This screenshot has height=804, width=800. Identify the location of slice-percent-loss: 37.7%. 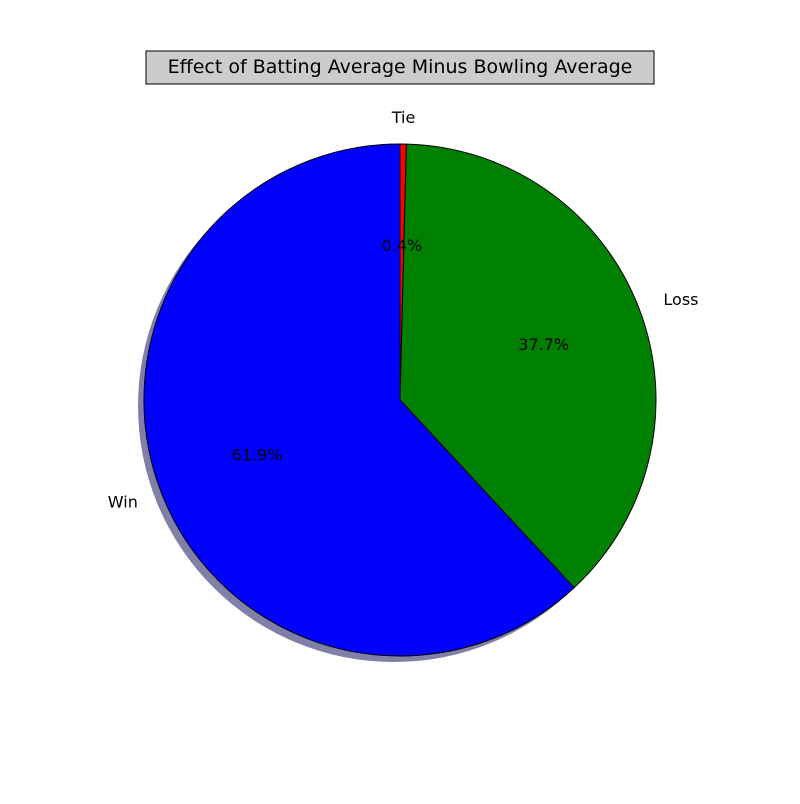
(543, 344).